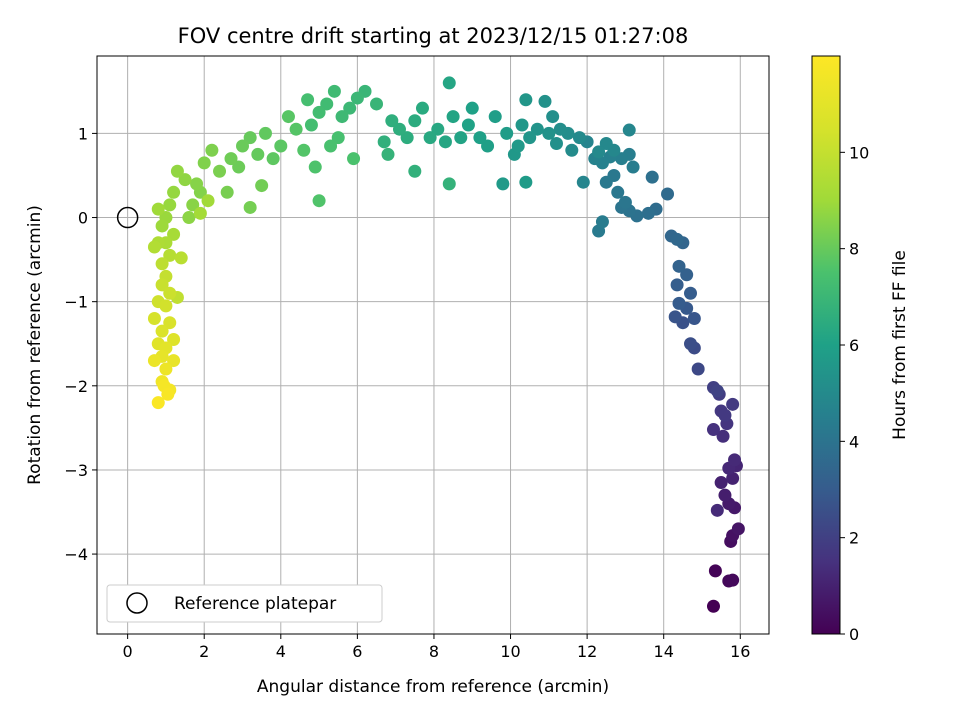  I want to click on y-tick-label: −2, so click(76, 386).